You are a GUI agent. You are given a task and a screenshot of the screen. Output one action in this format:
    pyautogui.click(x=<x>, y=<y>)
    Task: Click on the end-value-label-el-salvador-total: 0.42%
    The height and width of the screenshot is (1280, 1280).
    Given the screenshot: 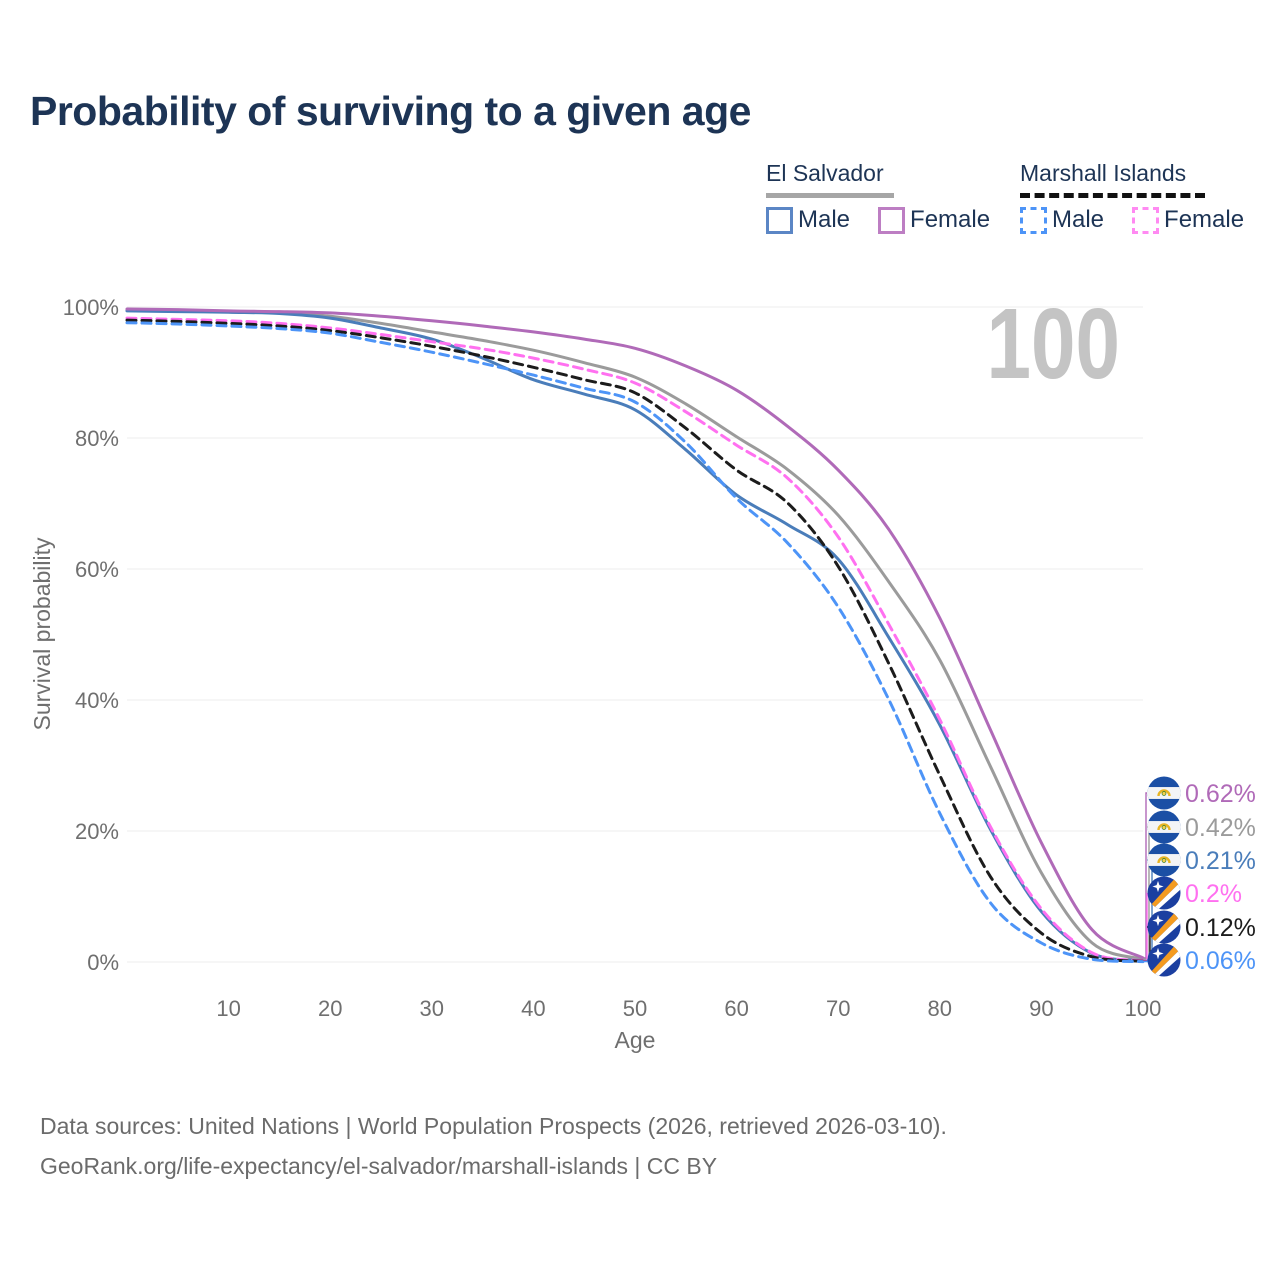 What is the action you would take?
    pyautogui.click(x=1220, y=828)
    